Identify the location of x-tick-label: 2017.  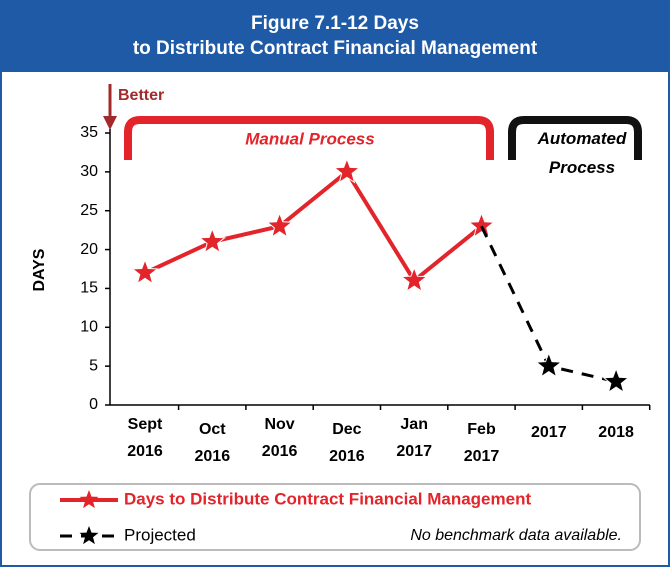
(549, 432).